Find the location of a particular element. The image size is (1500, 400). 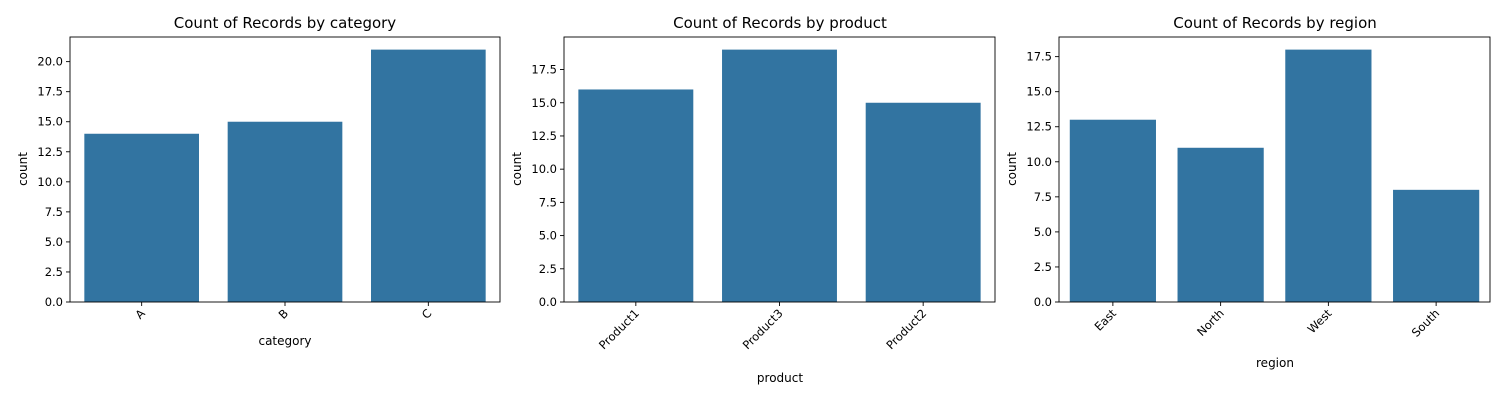

x-tick-label: B is located at coordinates (284, 314).